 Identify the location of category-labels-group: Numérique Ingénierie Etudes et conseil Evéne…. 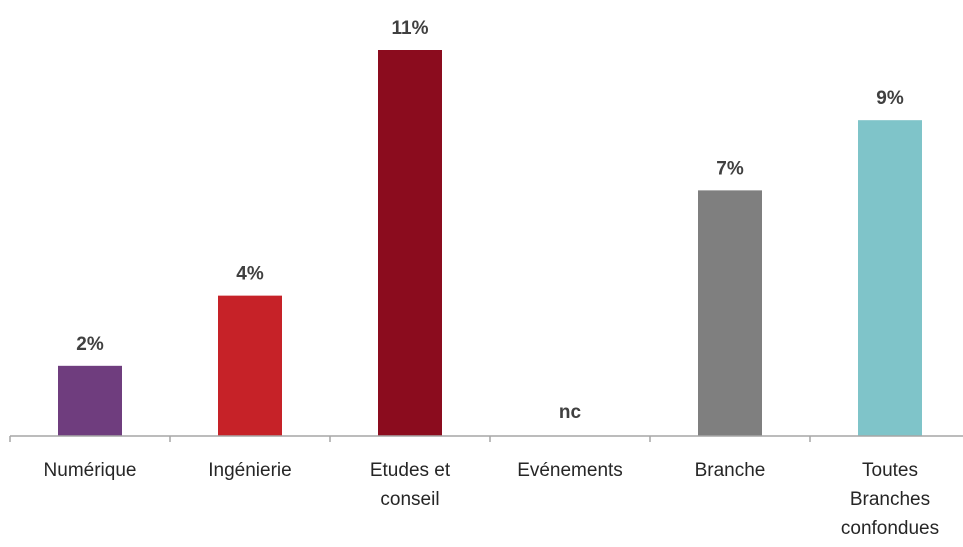
(492, 499).